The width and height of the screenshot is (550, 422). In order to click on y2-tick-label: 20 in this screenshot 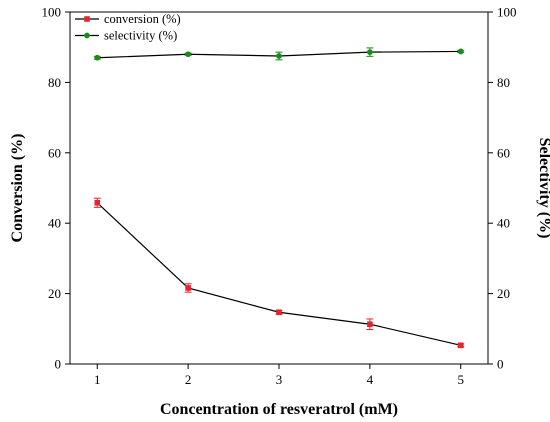, I will do `click(503, 293)`.